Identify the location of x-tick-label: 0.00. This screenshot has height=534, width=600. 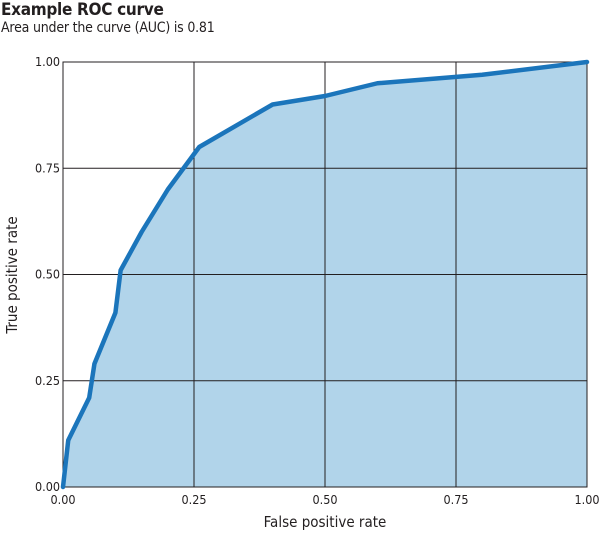
(62, 499).